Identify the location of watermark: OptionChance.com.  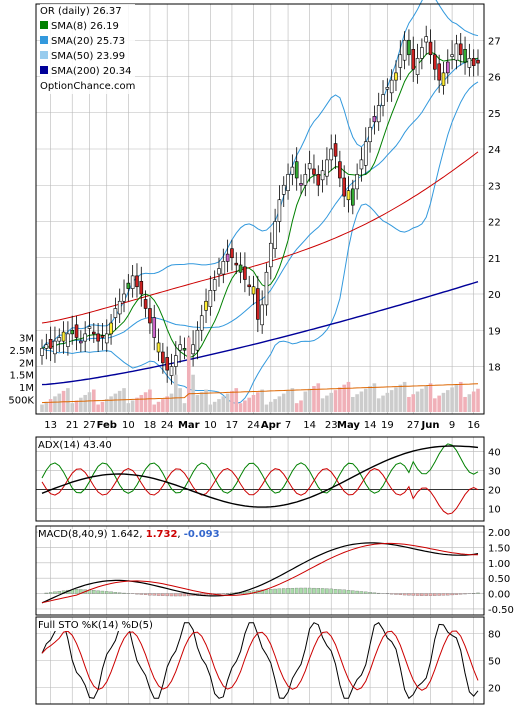
(88, 86).